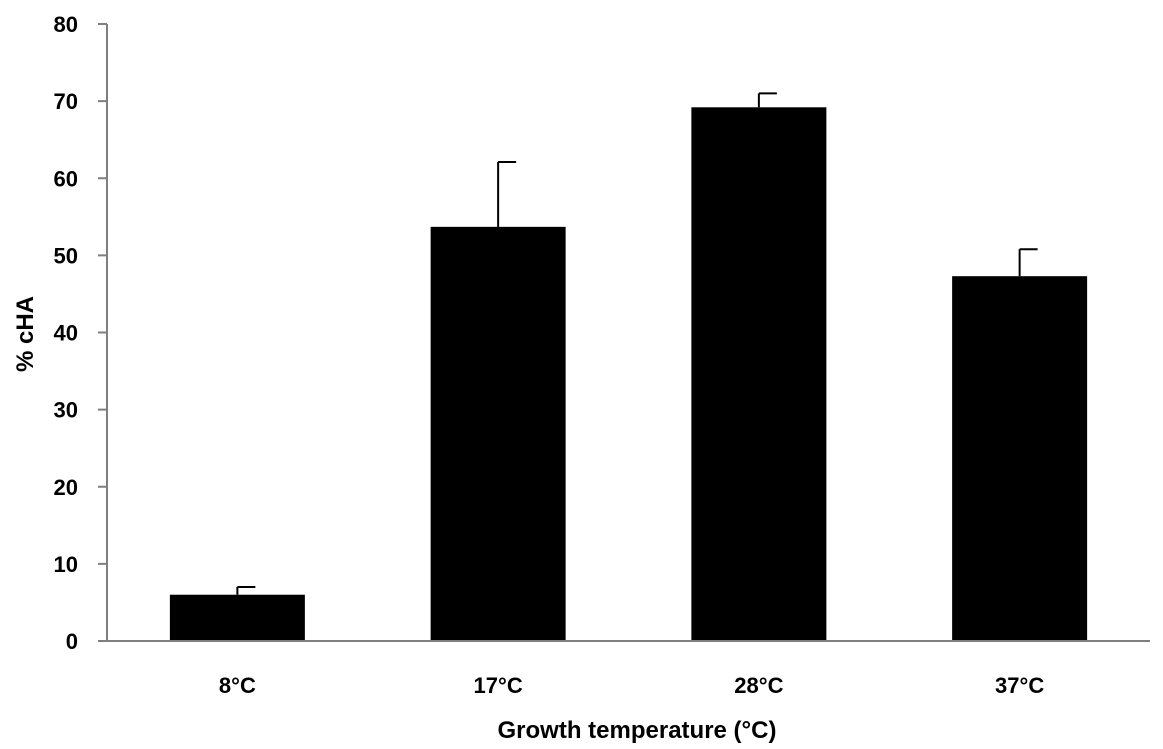  Describe the element at coordinates (758, 685) in the screenshot. I see `x-tick-label: 28°C` at that location.